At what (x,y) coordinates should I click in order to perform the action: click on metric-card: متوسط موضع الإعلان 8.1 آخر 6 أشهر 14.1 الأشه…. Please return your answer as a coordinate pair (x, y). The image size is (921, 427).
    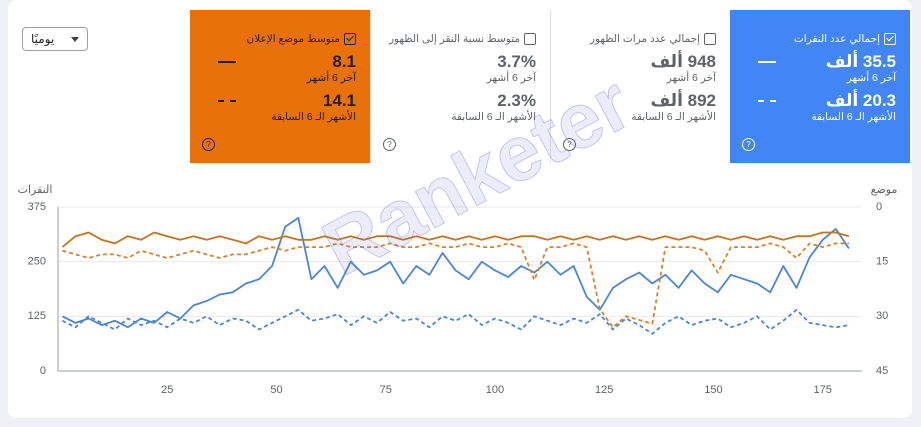
    Looking at the image, I should click on (280, 86).